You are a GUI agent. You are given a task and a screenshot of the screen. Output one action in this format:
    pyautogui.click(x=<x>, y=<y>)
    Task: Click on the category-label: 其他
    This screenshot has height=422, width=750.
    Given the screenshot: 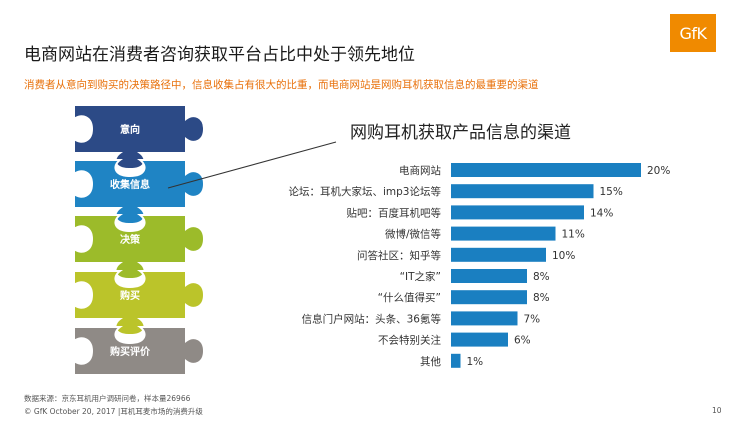 What is the action you would take?
    pyautogui.click(x=430, y=361)
    